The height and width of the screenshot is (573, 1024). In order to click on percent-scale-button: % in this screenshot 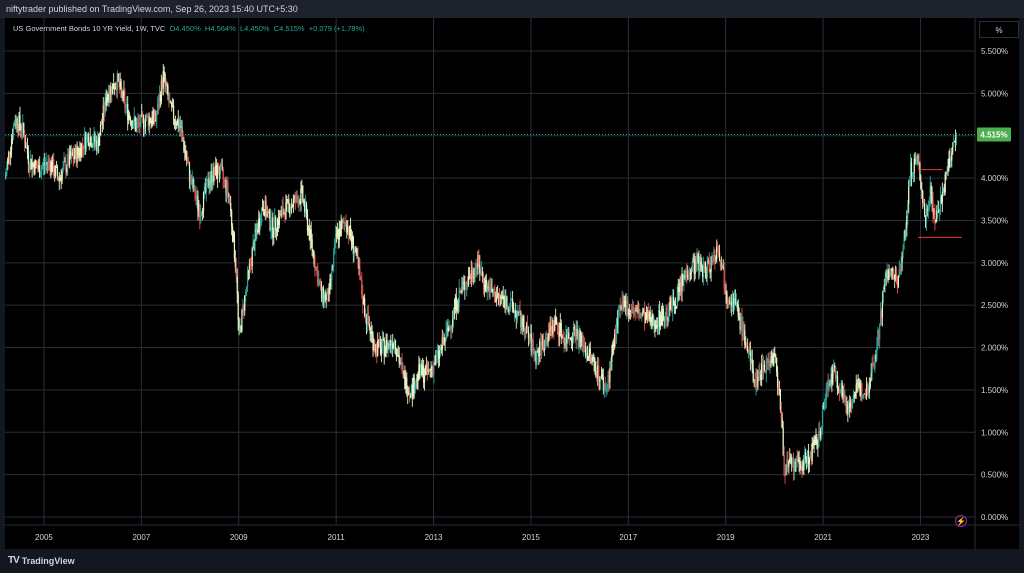, I will do `click(999, 29)`.